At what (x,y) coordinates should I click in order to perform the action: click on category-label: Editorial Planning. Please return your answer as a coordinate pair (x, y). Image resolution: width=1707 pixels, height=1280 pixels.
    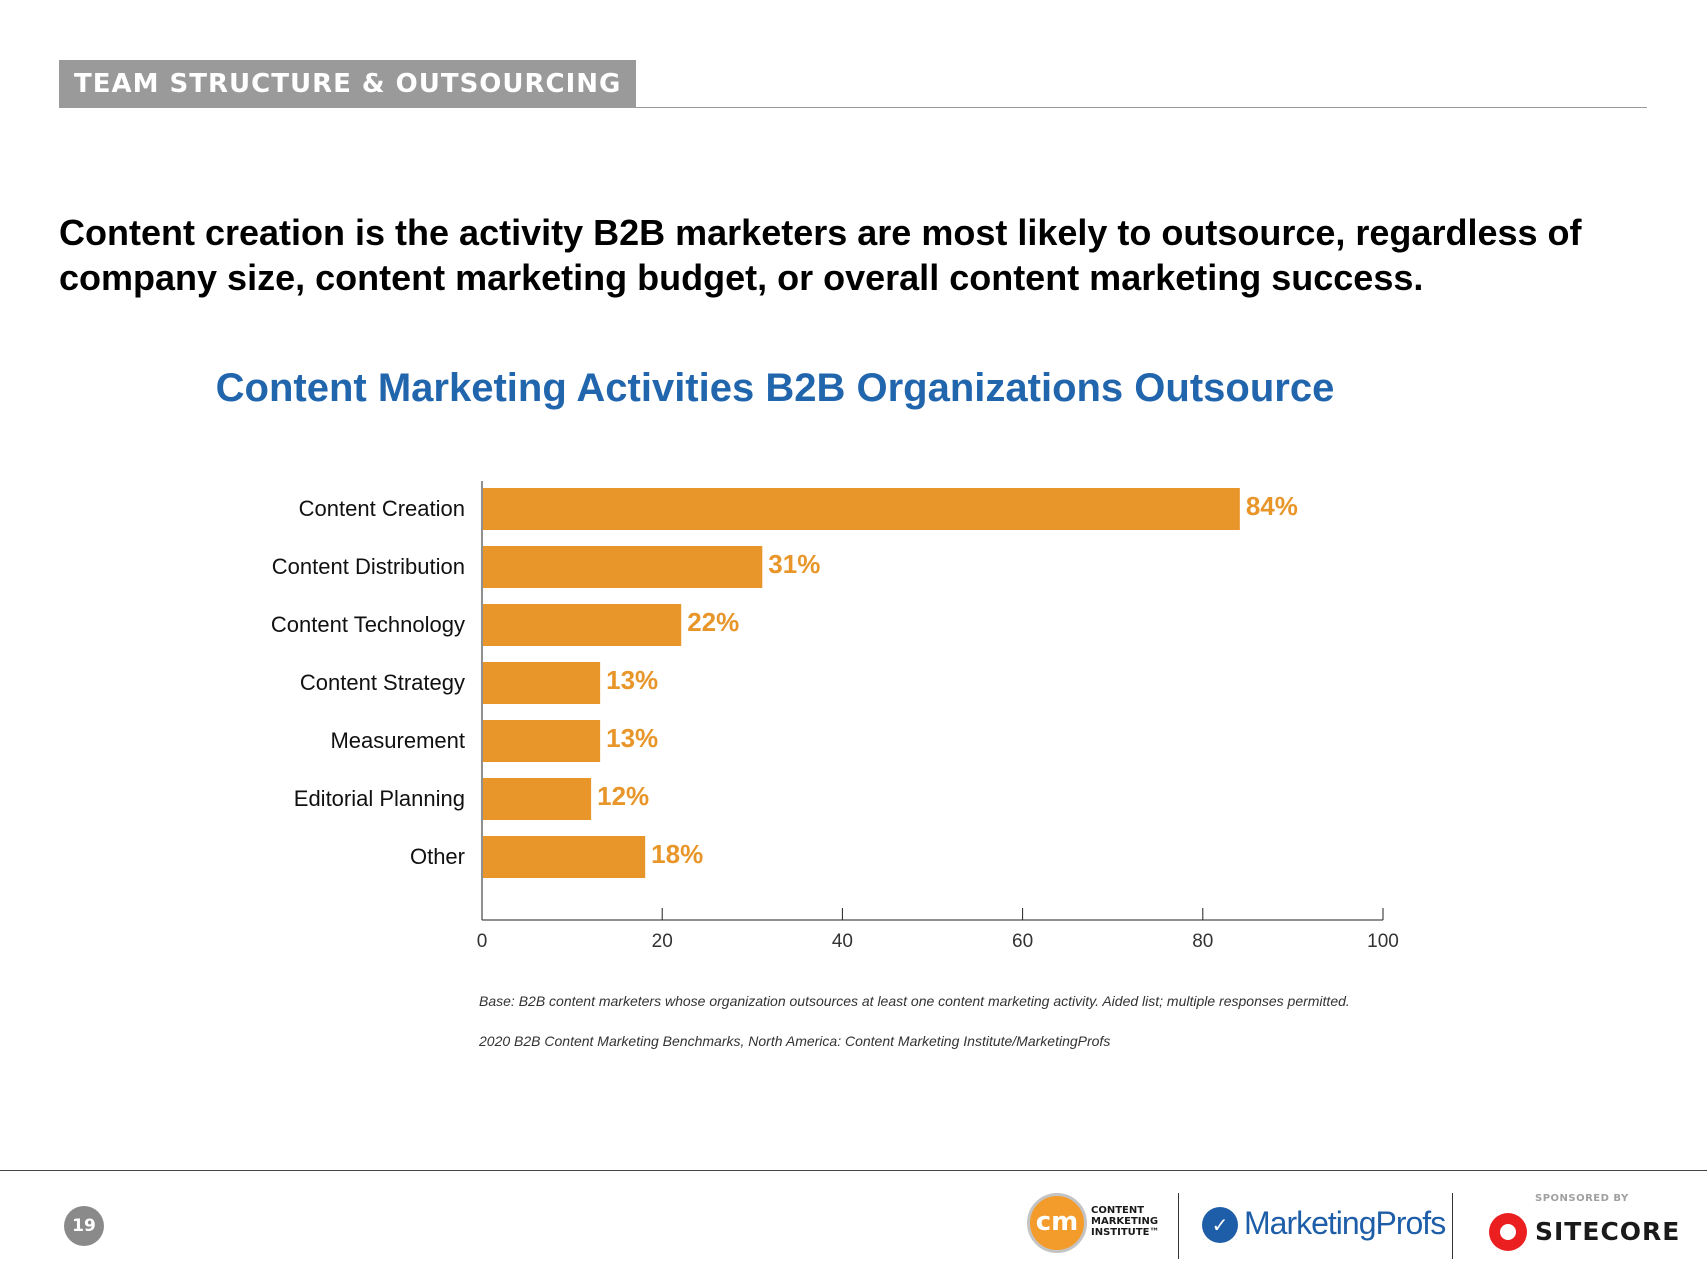
    Looking at the image, I should click on (379, 798).